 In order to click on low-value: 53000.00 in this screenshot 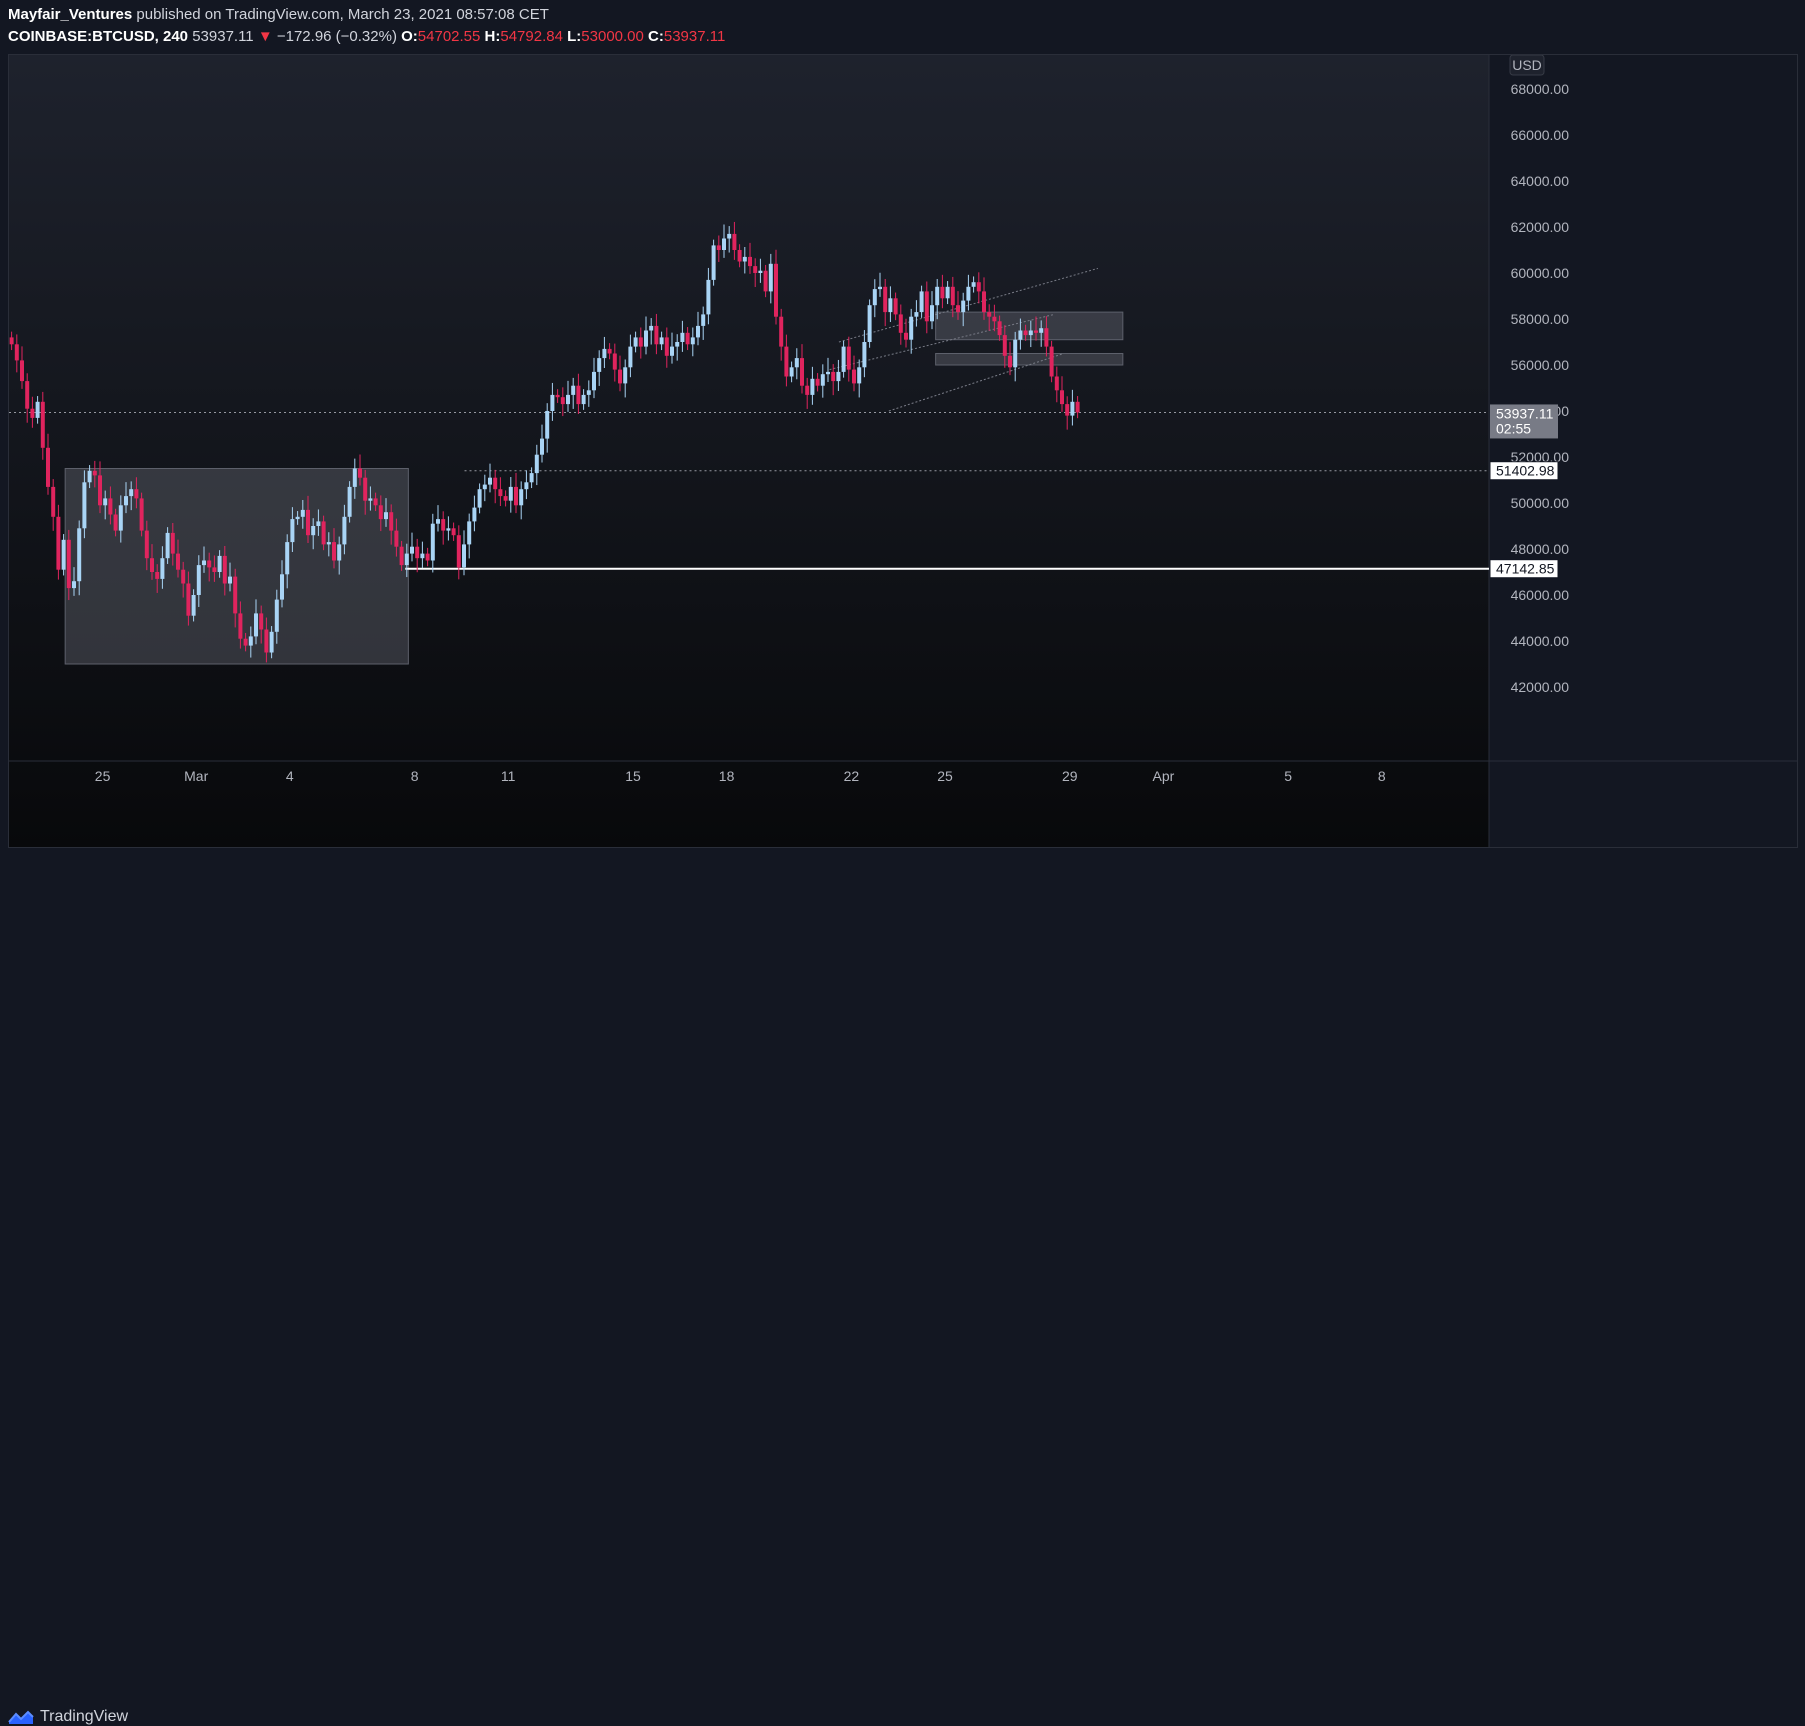, I will do `click(612, 36)`.